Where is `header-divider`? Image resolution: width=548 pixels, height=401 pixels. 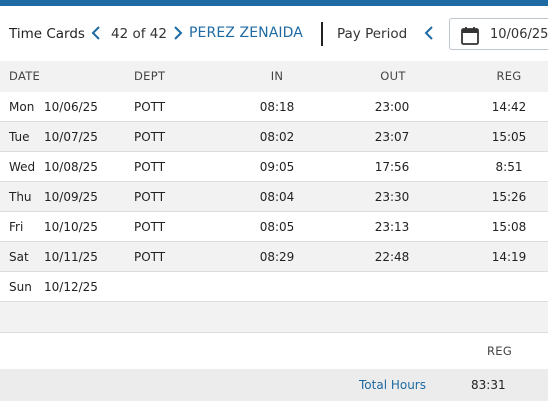 header-divider is located at coordinates (322, 34).